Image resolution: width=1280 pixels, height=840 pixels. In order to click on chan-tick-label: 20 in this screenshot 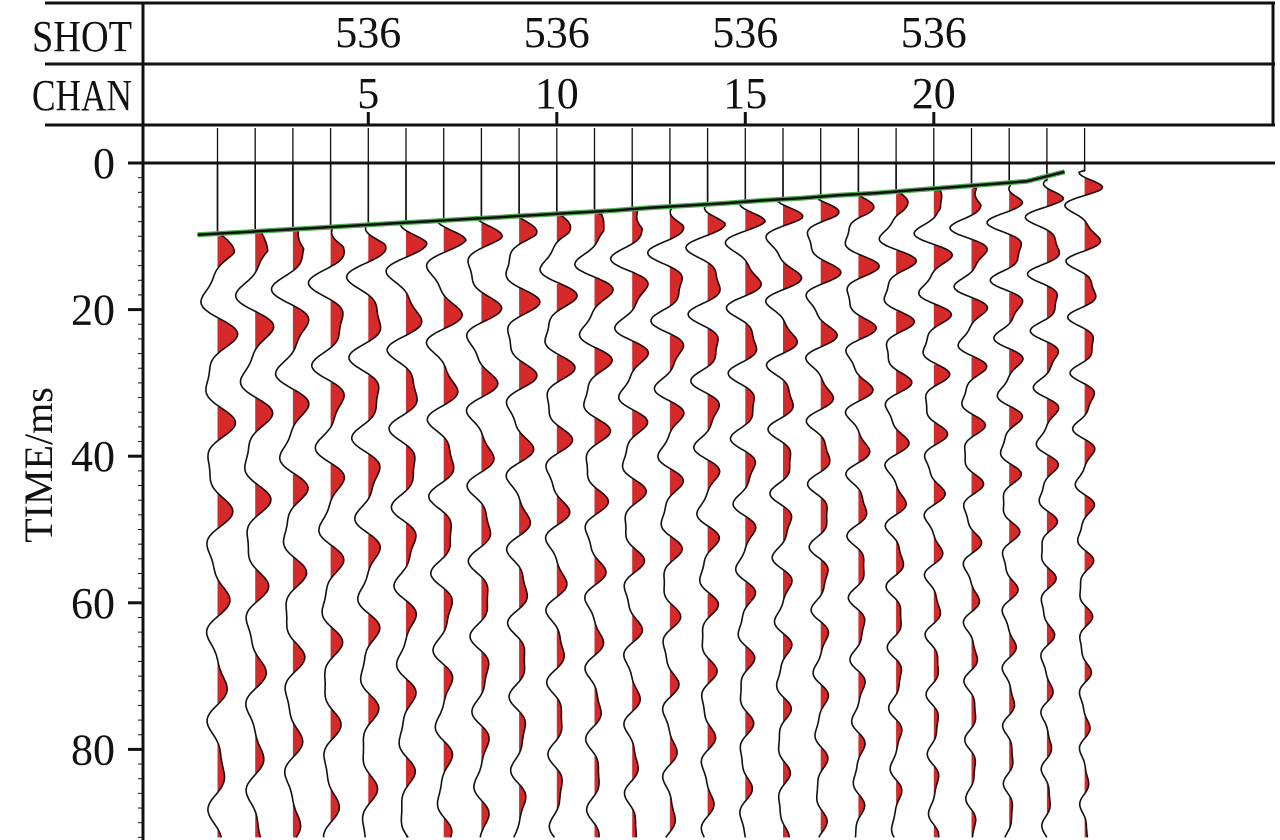, I will do `click(934, 93)`.